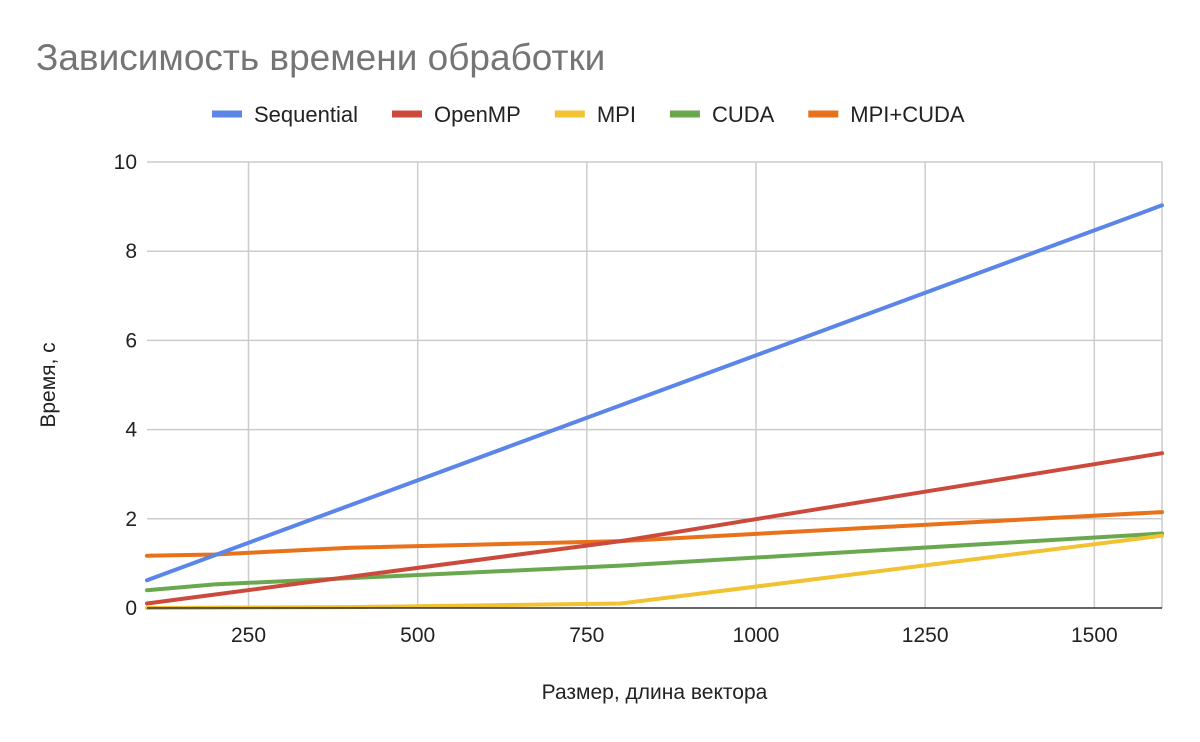  What do you see at coordinates (616, 114) in the screenshot?
I see `legend-label: MPI` at bounding box center [616, 114].